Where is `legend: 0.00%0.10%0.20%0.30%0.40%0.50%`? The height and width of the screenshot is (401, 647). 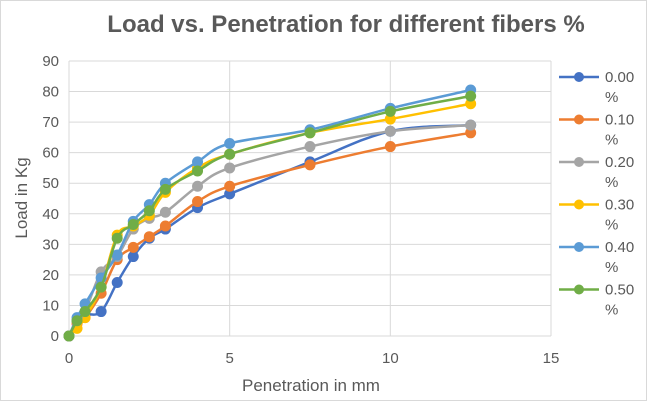 legend: 0.00%0.10%0.20%0.30%0.40%0.50% is located at coordinates (596, 194).